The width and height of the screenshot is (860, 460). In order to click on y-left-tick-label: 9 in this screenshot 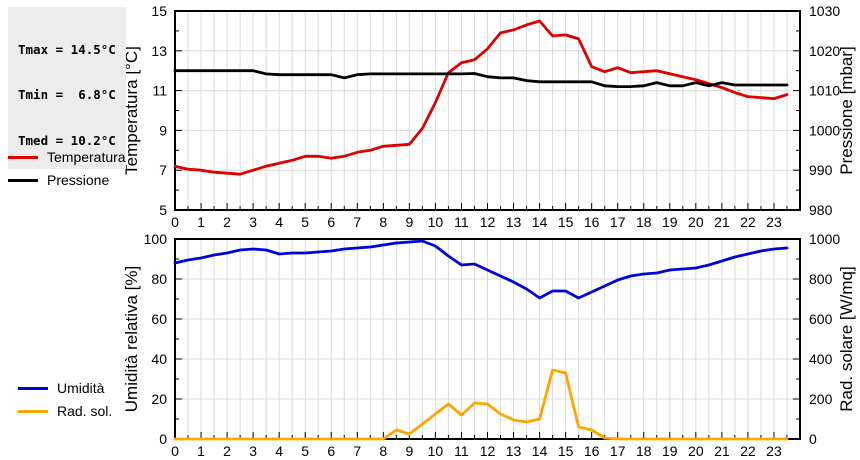, I will do `click(163, 130)`.